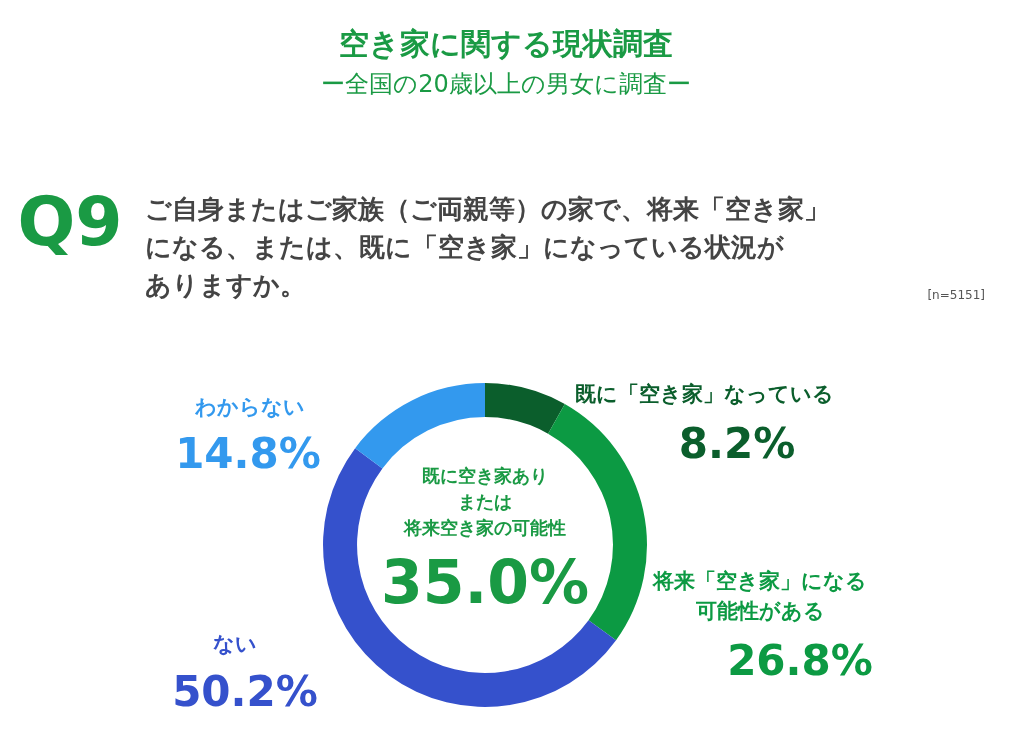 This screenshot has width=1012, height=741. What do you see at coordinates (70, 221) in the screenshot?
I see `text: Q9` at bounding box center [70, 221].